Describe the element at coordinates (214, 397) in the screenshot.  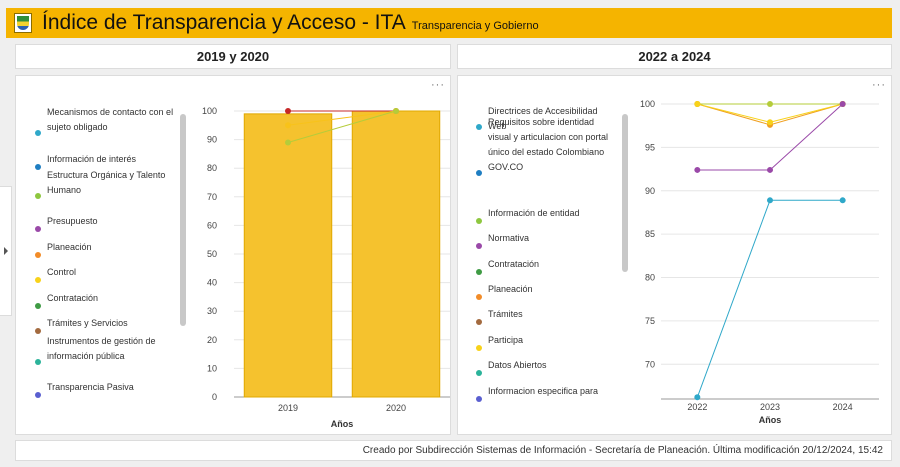
I see `y-tick-label: 0` at that location.